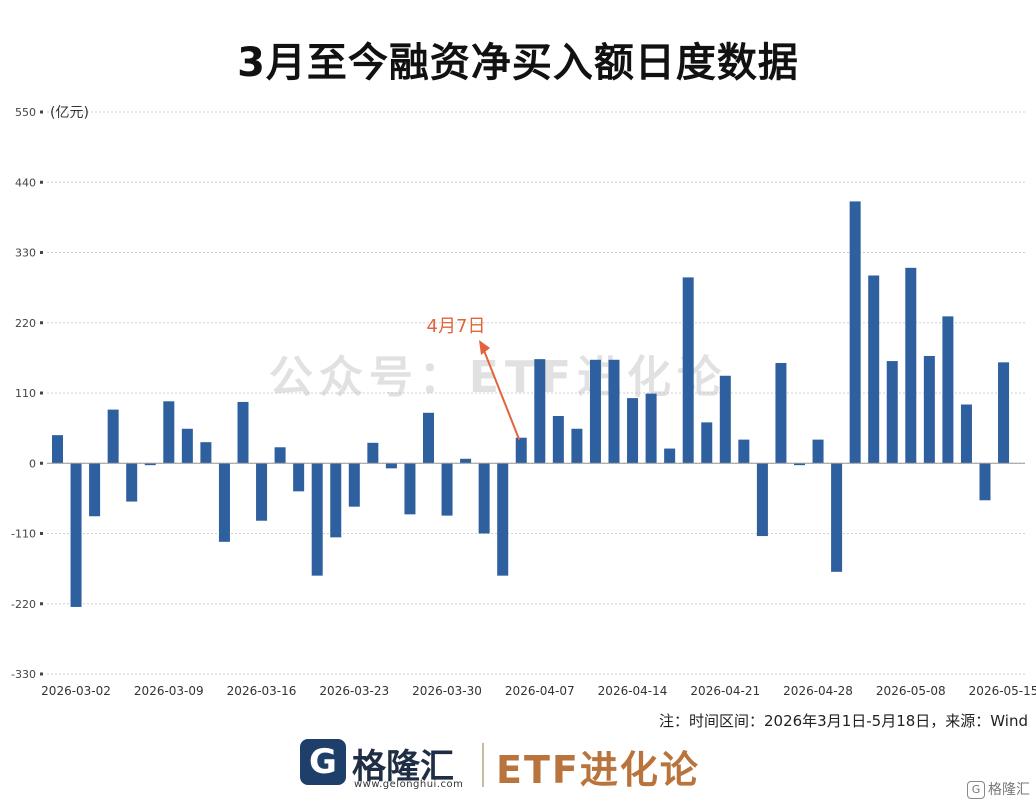 This screenshot has width=1036, height=805. I want to click on gelonghui-logo-icon: G, so click(323, 762).